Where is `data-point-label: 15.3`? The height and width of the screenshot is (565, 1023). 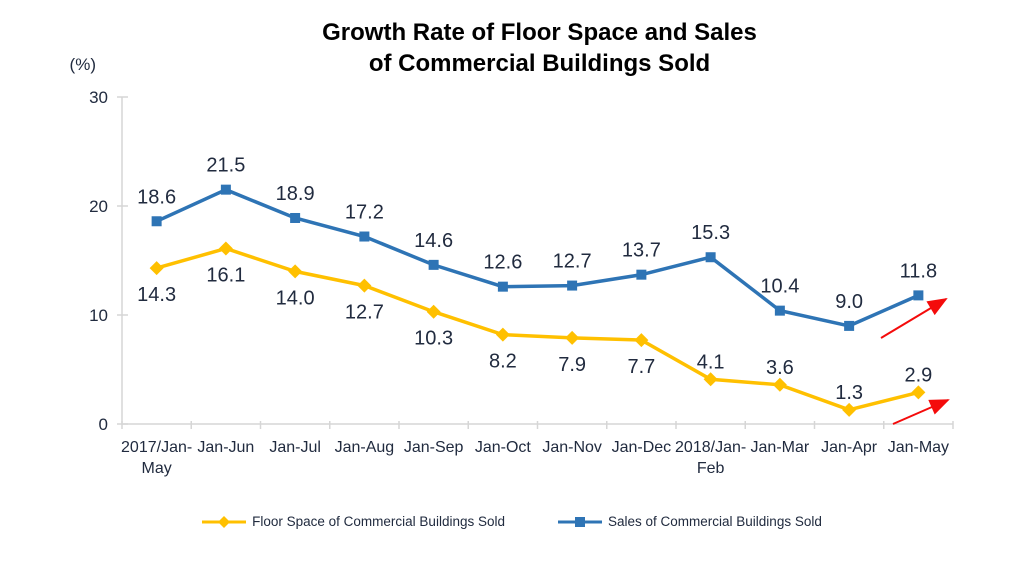 data-point-label: 15.3 is located at coordinates (710, 233).